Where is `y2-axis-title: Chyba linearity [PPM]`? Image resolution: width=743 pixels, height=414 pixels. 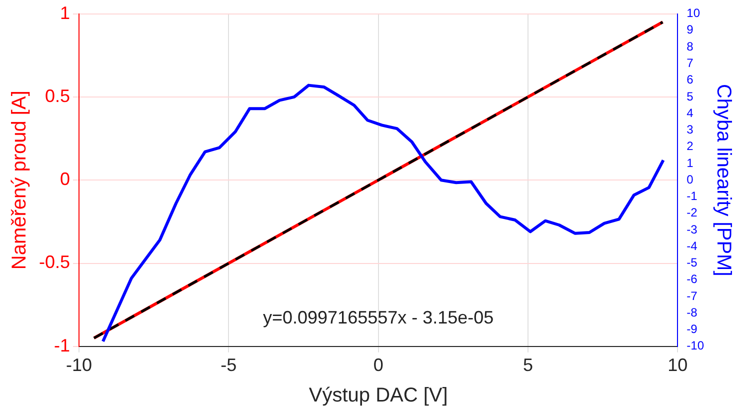 y2-axis-title: Chyba linearity [PPM] is located at coordinates (723, 180).